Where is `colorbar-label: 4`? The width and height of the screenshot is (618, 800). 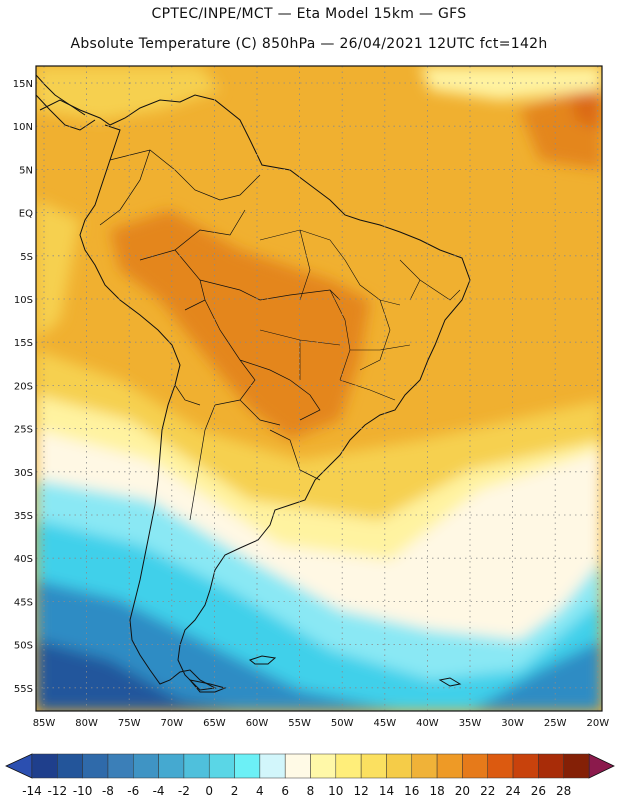 colorbar-label: 4 is located at coordinates (260, 791).